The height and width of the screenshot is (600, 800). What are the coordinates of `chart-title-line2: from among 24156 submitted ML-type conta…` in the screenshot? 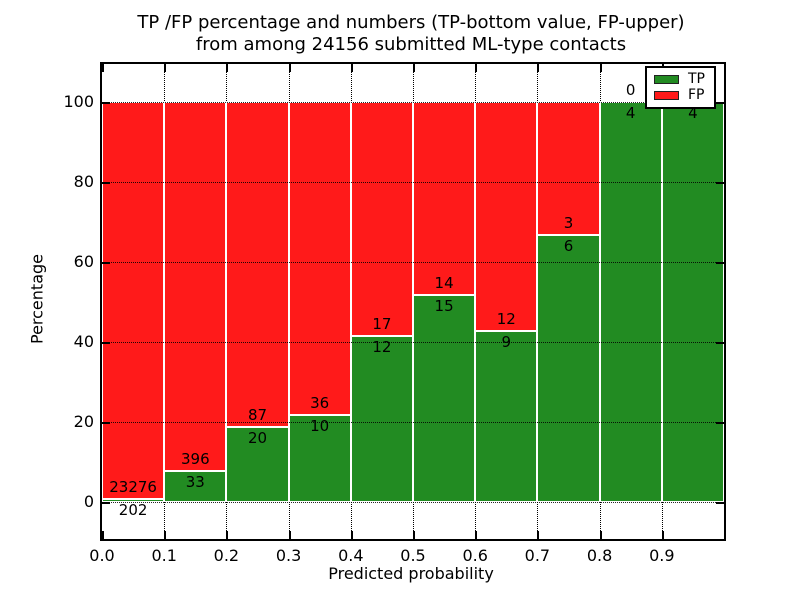 It's located at (411, 44).